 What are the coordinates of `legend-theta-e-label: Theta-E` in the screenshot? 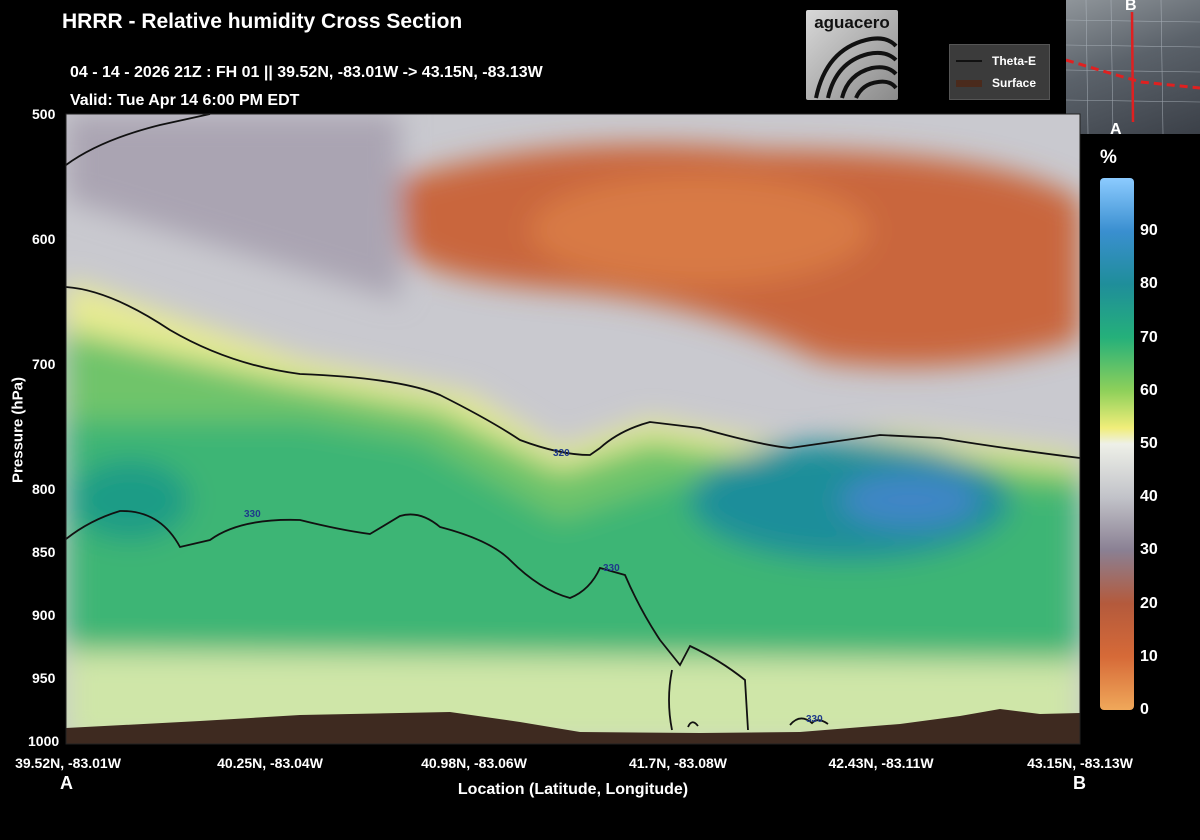 It's located at (1014, 61).